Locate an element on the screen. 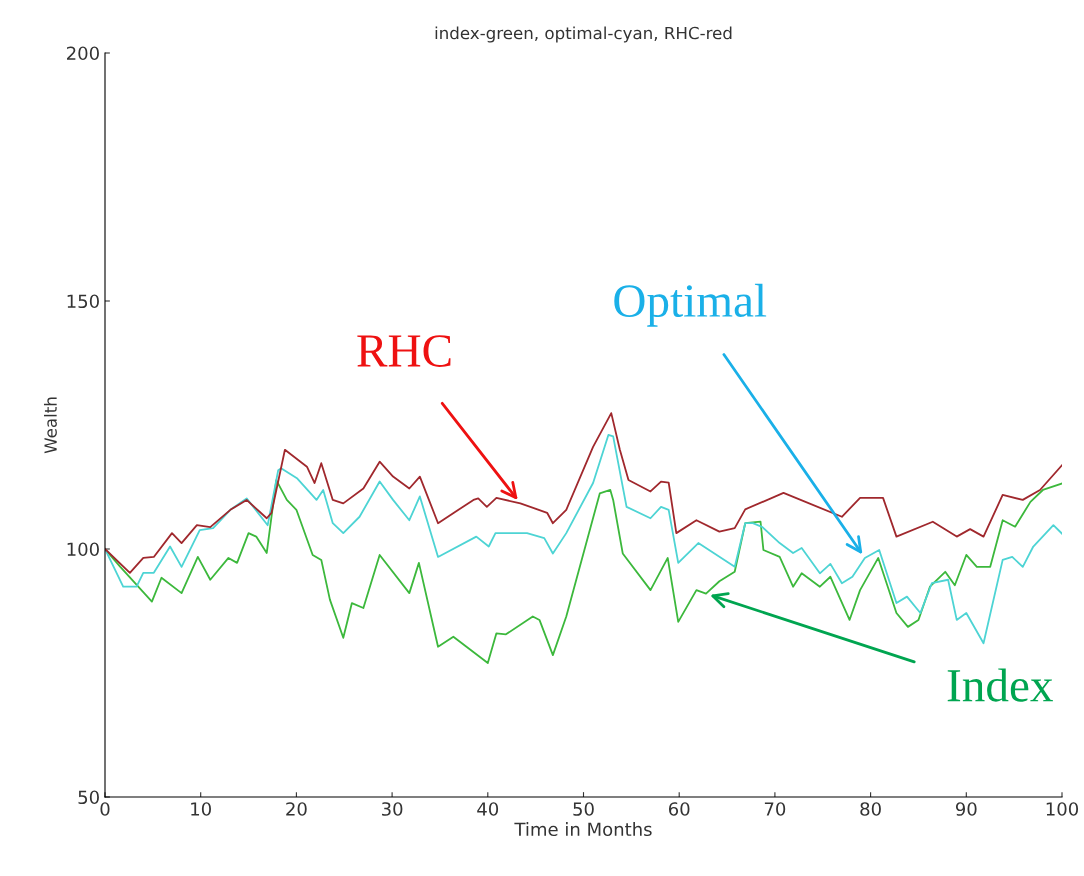  x-tick-label: 70 is located at coordinates (775, 809).